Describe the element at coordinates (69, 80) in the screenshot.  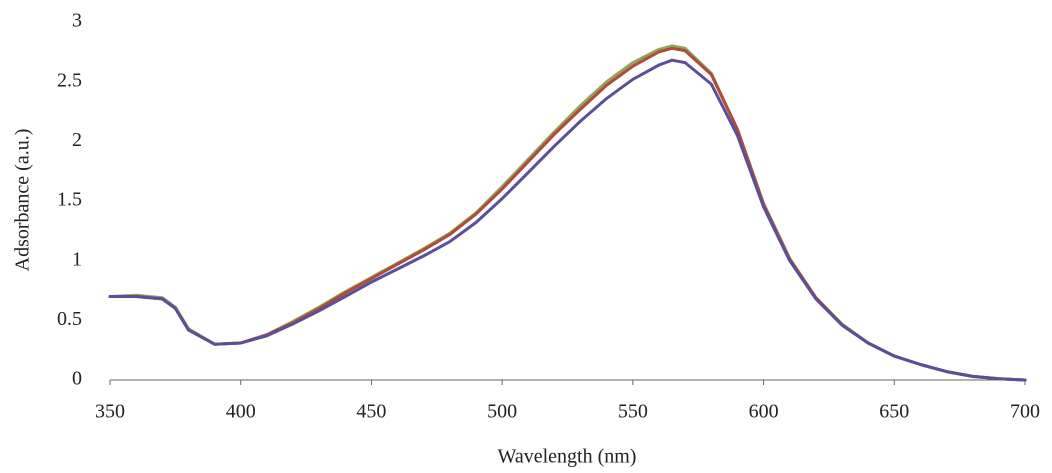
I see `y-tick-label: 2.5` at that location.